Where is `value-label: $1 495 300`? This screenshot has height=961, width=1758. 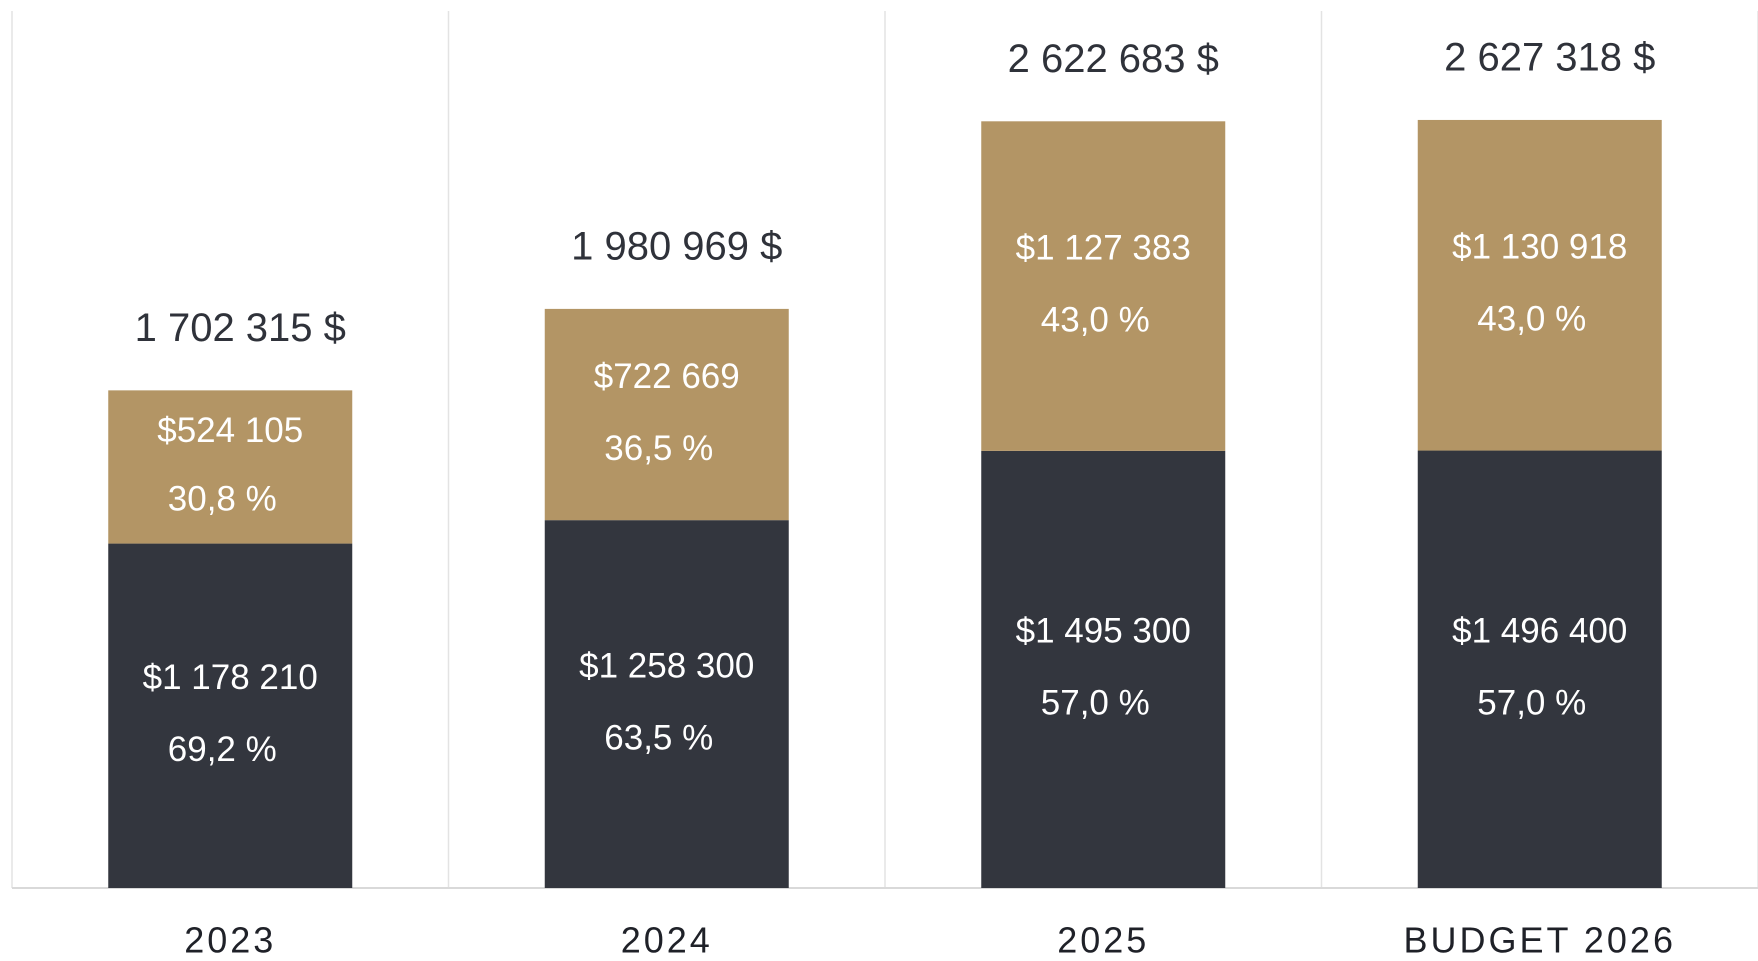 value-label: $1 495 300 is located at coordinates (1103, 631).